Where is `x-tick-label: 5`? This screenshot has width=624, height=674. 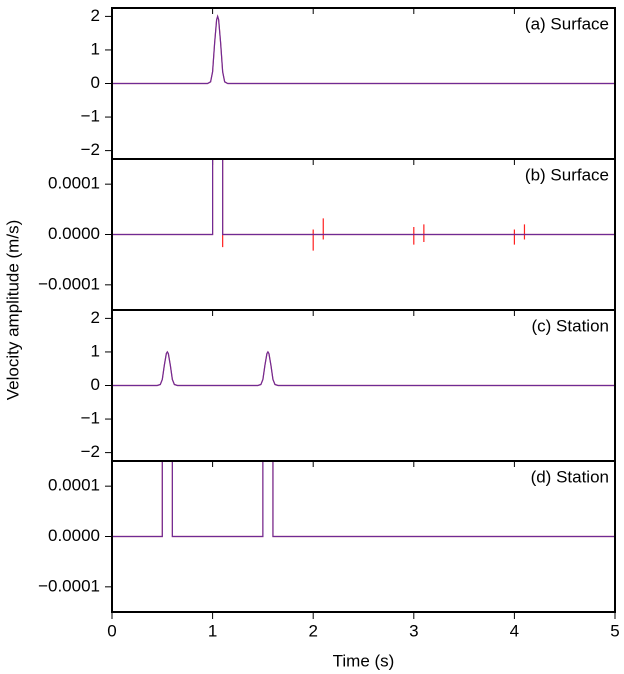 x-tick-label: 5 is located at coordinates (614, 630).